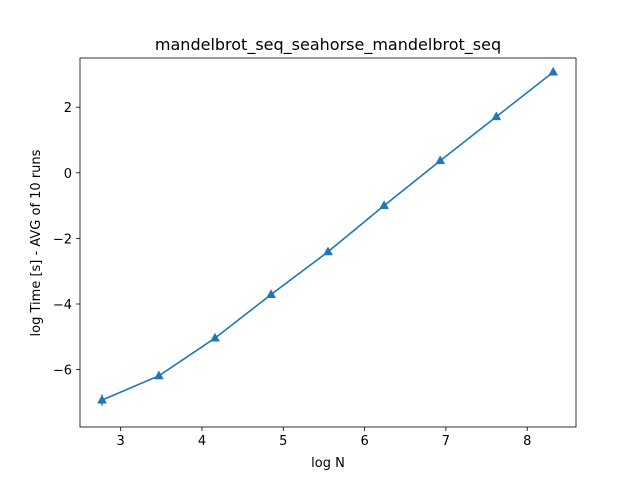 Image resolution: width=640 pixels, height=480 pixels. Describe the element at coordinates (328, 45) in the screenshot. I see `chart-title: mandelbrot_seq_seahorse_mandelbrot_seq` at that location.